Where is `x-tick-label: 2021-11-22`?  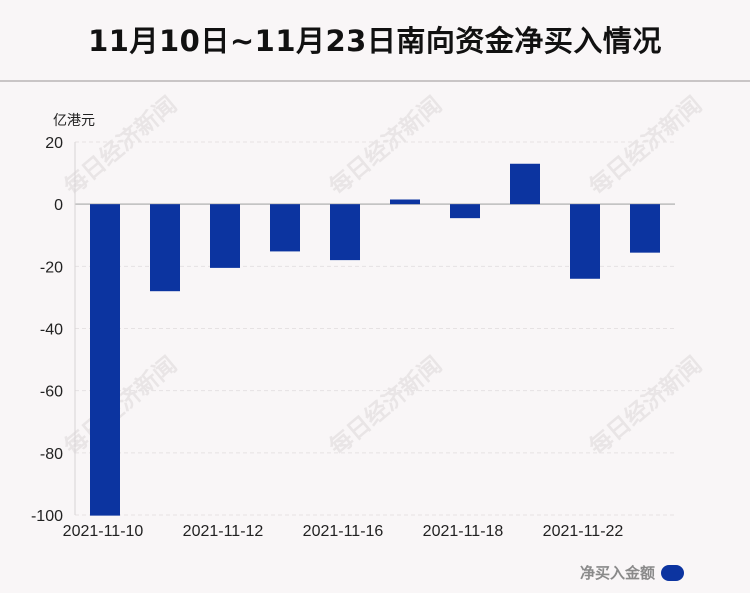
x-tick-label: 2021-11-22 is located at coordinates (583, 531).